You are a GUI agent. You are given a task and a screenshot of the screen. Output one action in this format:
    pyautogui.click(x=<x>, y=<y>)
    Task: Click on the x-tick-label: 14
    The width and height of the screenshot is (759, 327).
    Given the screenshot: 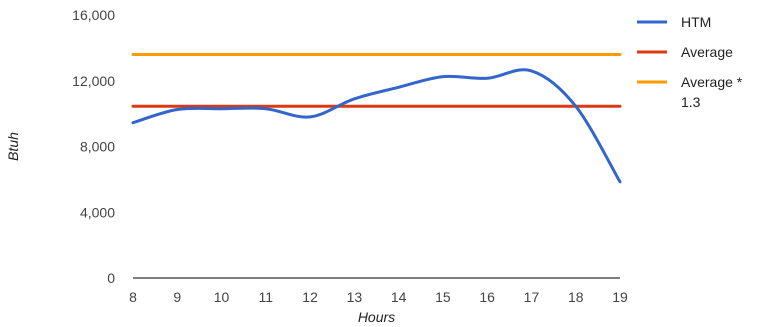 What is the action you would take?
    pyautogui.click(x=399, y=297)
    